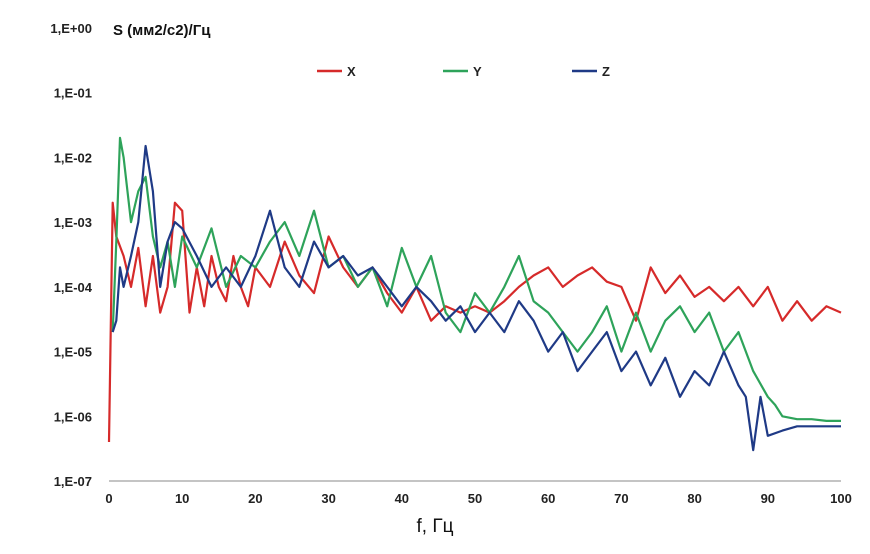 The height and width of the screenshot is (554, 870). What do you see at coordinates (402, 498) in the screenshot?
I see `x-tick-label: 40` at bounding box center [402, 498].